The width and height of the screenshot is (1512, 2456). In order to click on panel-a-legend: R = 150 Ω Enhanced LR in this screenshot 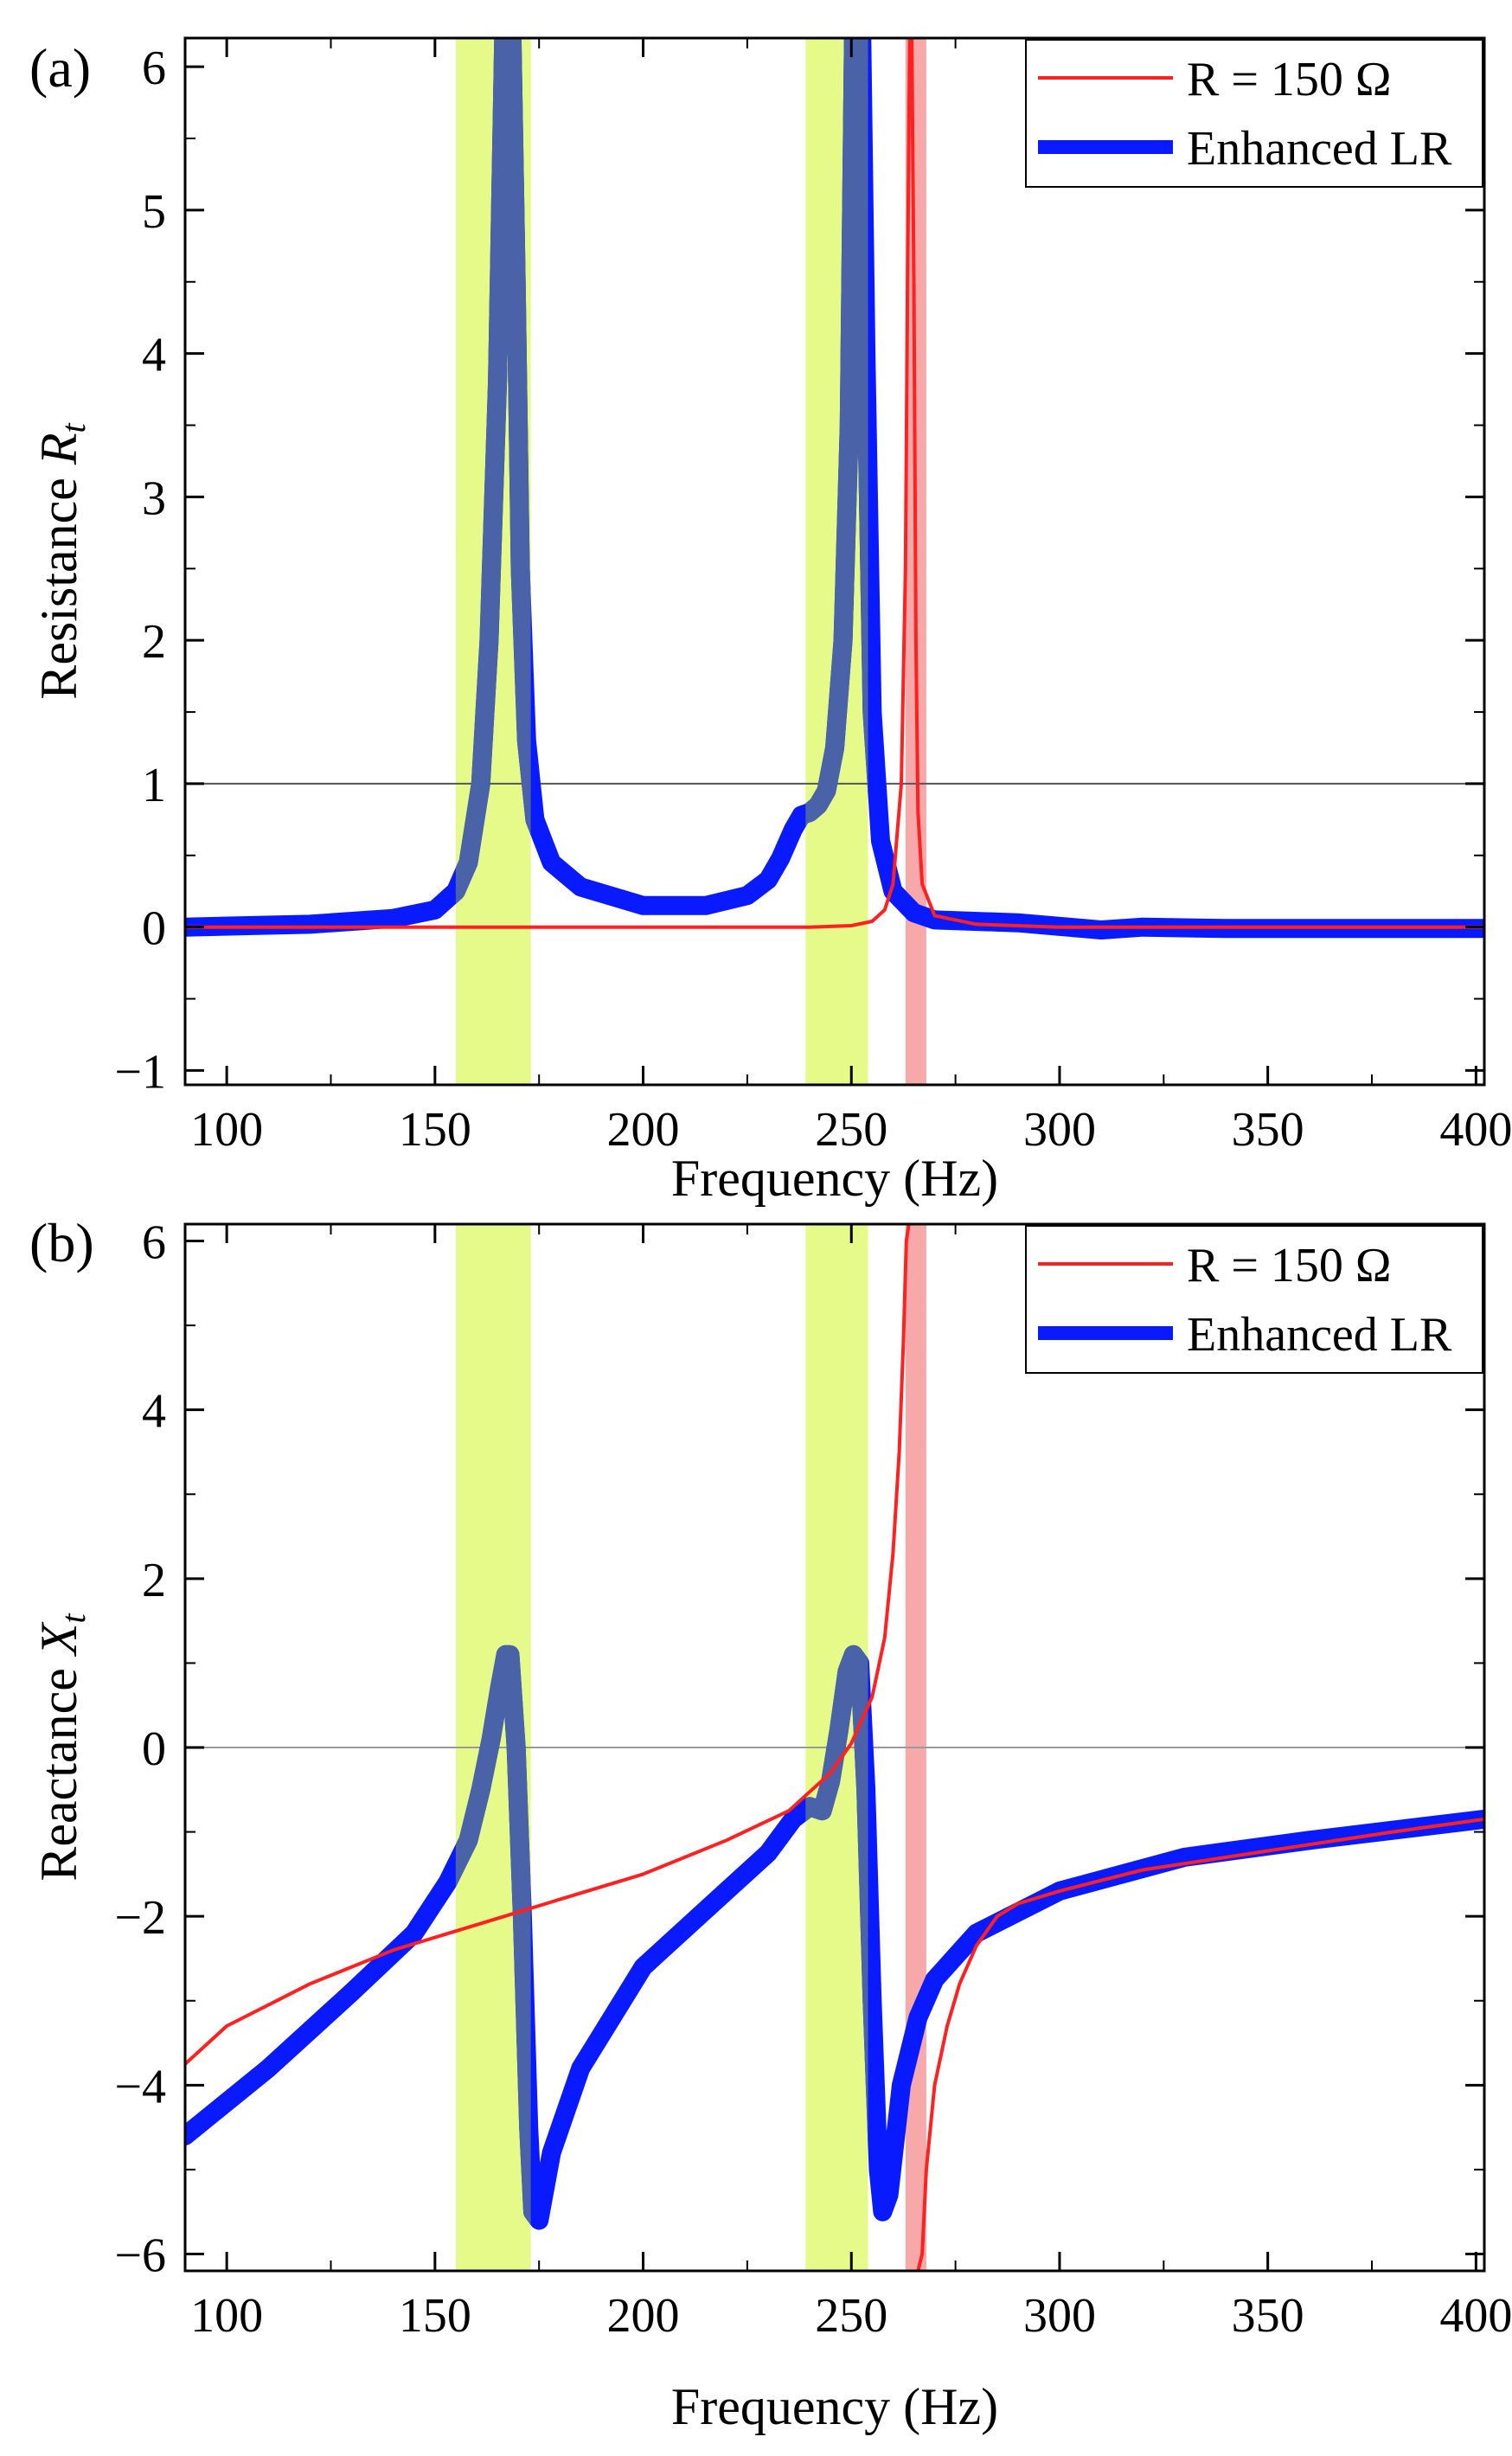, I will do `click(1254, 114)`.